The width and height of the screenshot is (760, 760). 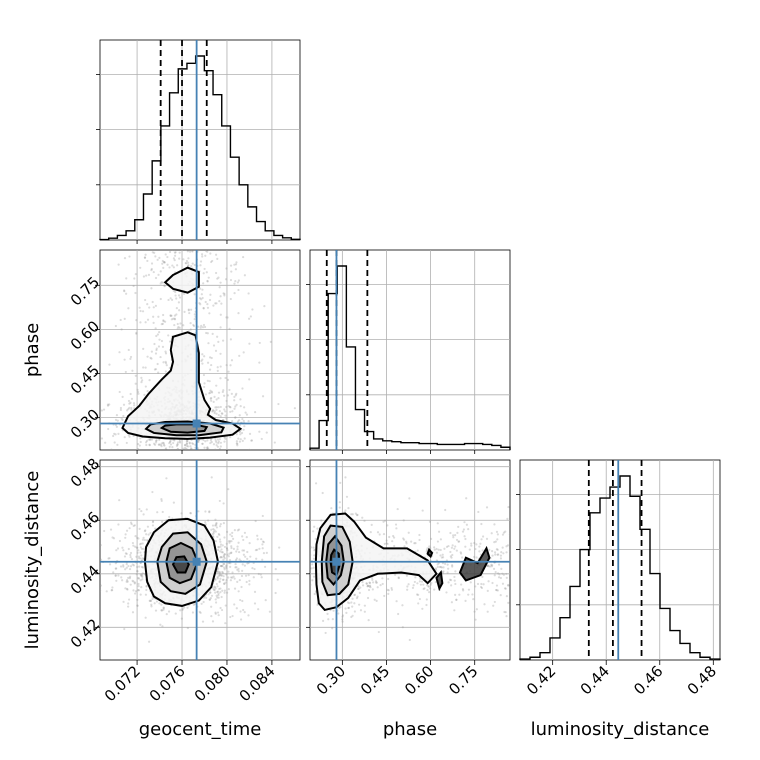 What do you see at coordinates (85, 335) in the screenshot?
I see `ytick-label-phase-2: 0.60` at bounding box center [85, 335].